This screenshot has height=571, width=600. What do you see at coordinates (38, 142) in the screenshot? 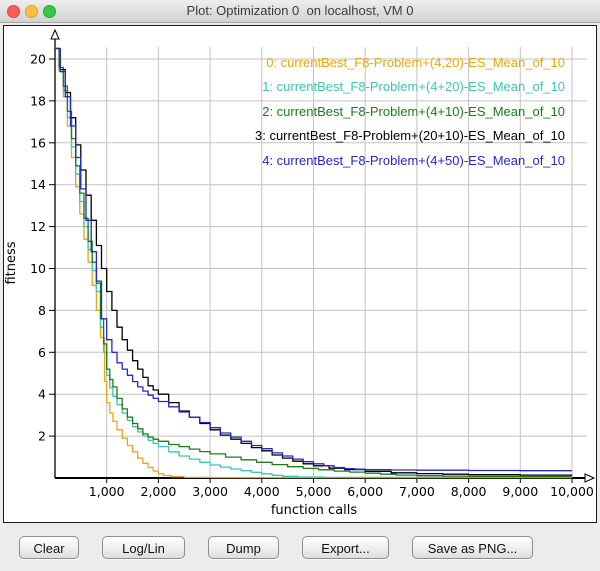
I see `y-tick-label: 16` at bounding box center [38, 142].